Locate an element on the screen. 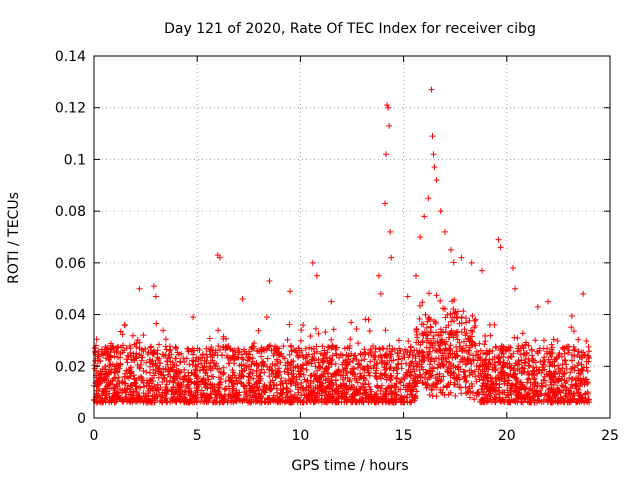 The height and width of the screenshot is (480, 640). x-tick-label: 20 is located at coordinates (507, 436).